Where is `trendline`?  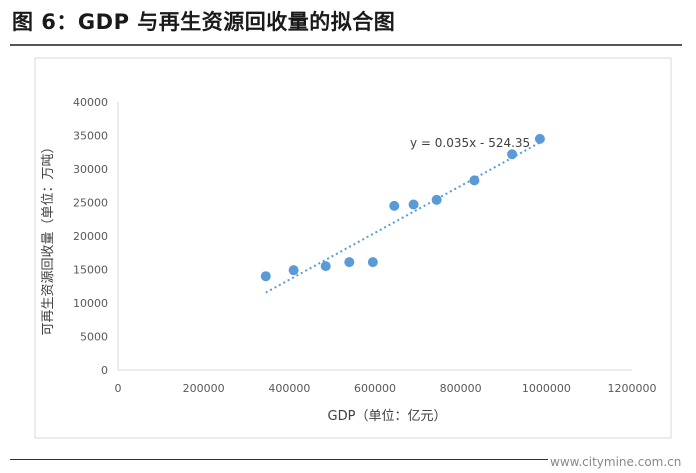 trendline is located at coordinates (404, 217).